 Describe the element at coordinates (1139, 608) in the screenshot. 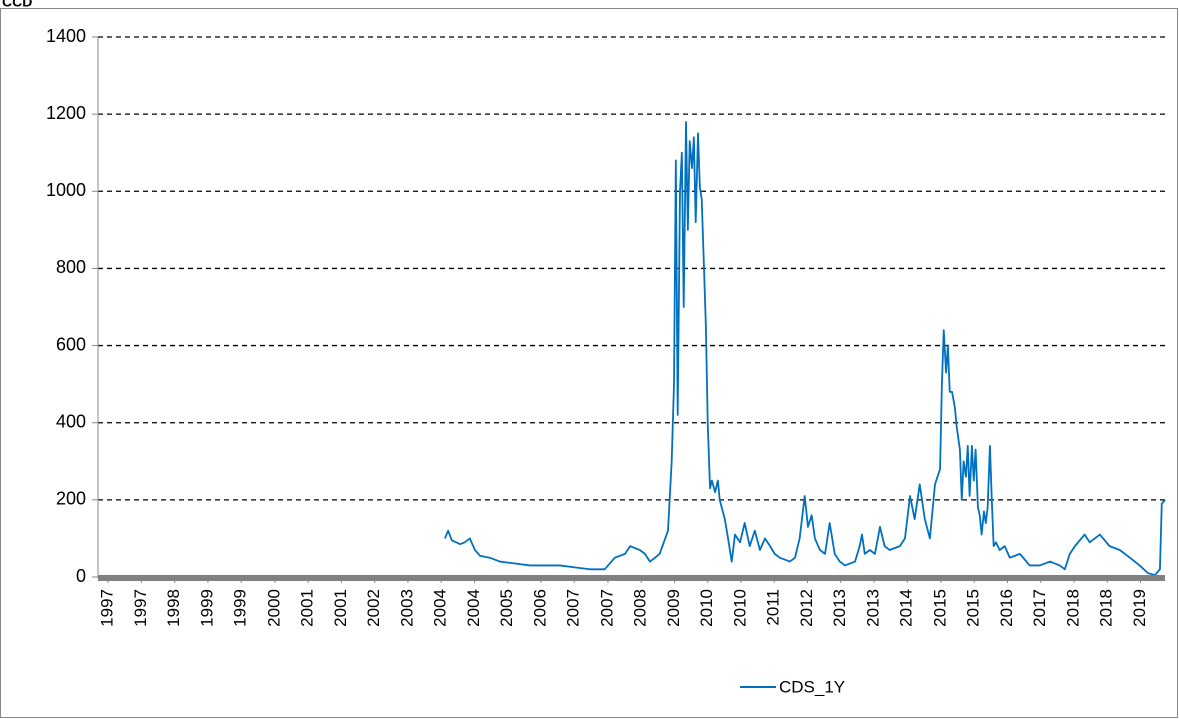

I see `x-tick-label: 2019` at that location.